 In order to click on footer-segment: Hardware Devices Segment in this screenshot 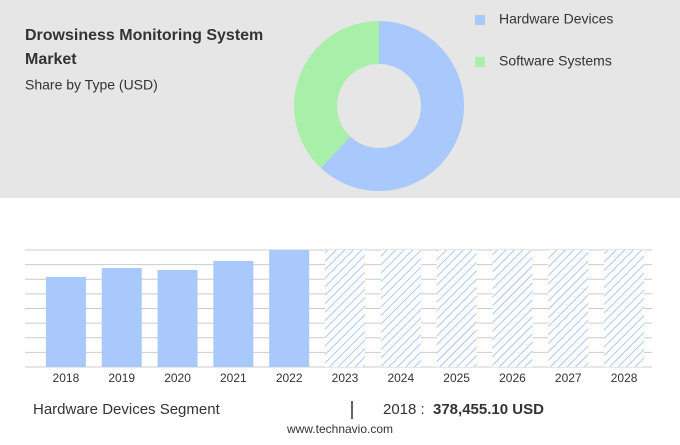, I will do `click(127, 409)`.